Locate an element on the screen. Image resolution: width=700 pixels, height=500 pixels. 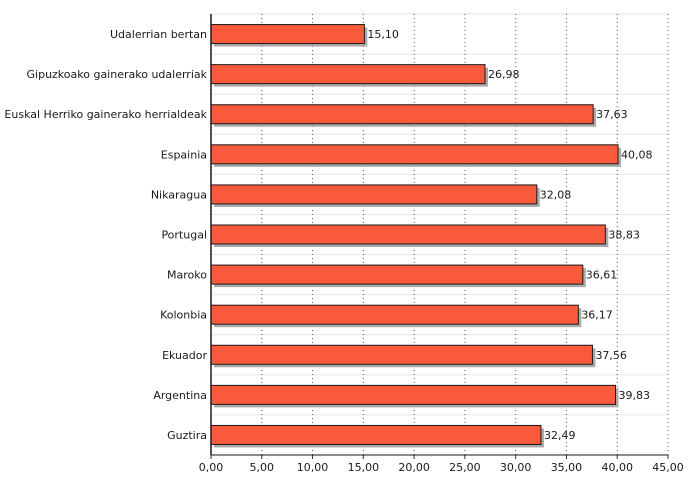
value-label: 32,49 is located at coordinates (560, 435).